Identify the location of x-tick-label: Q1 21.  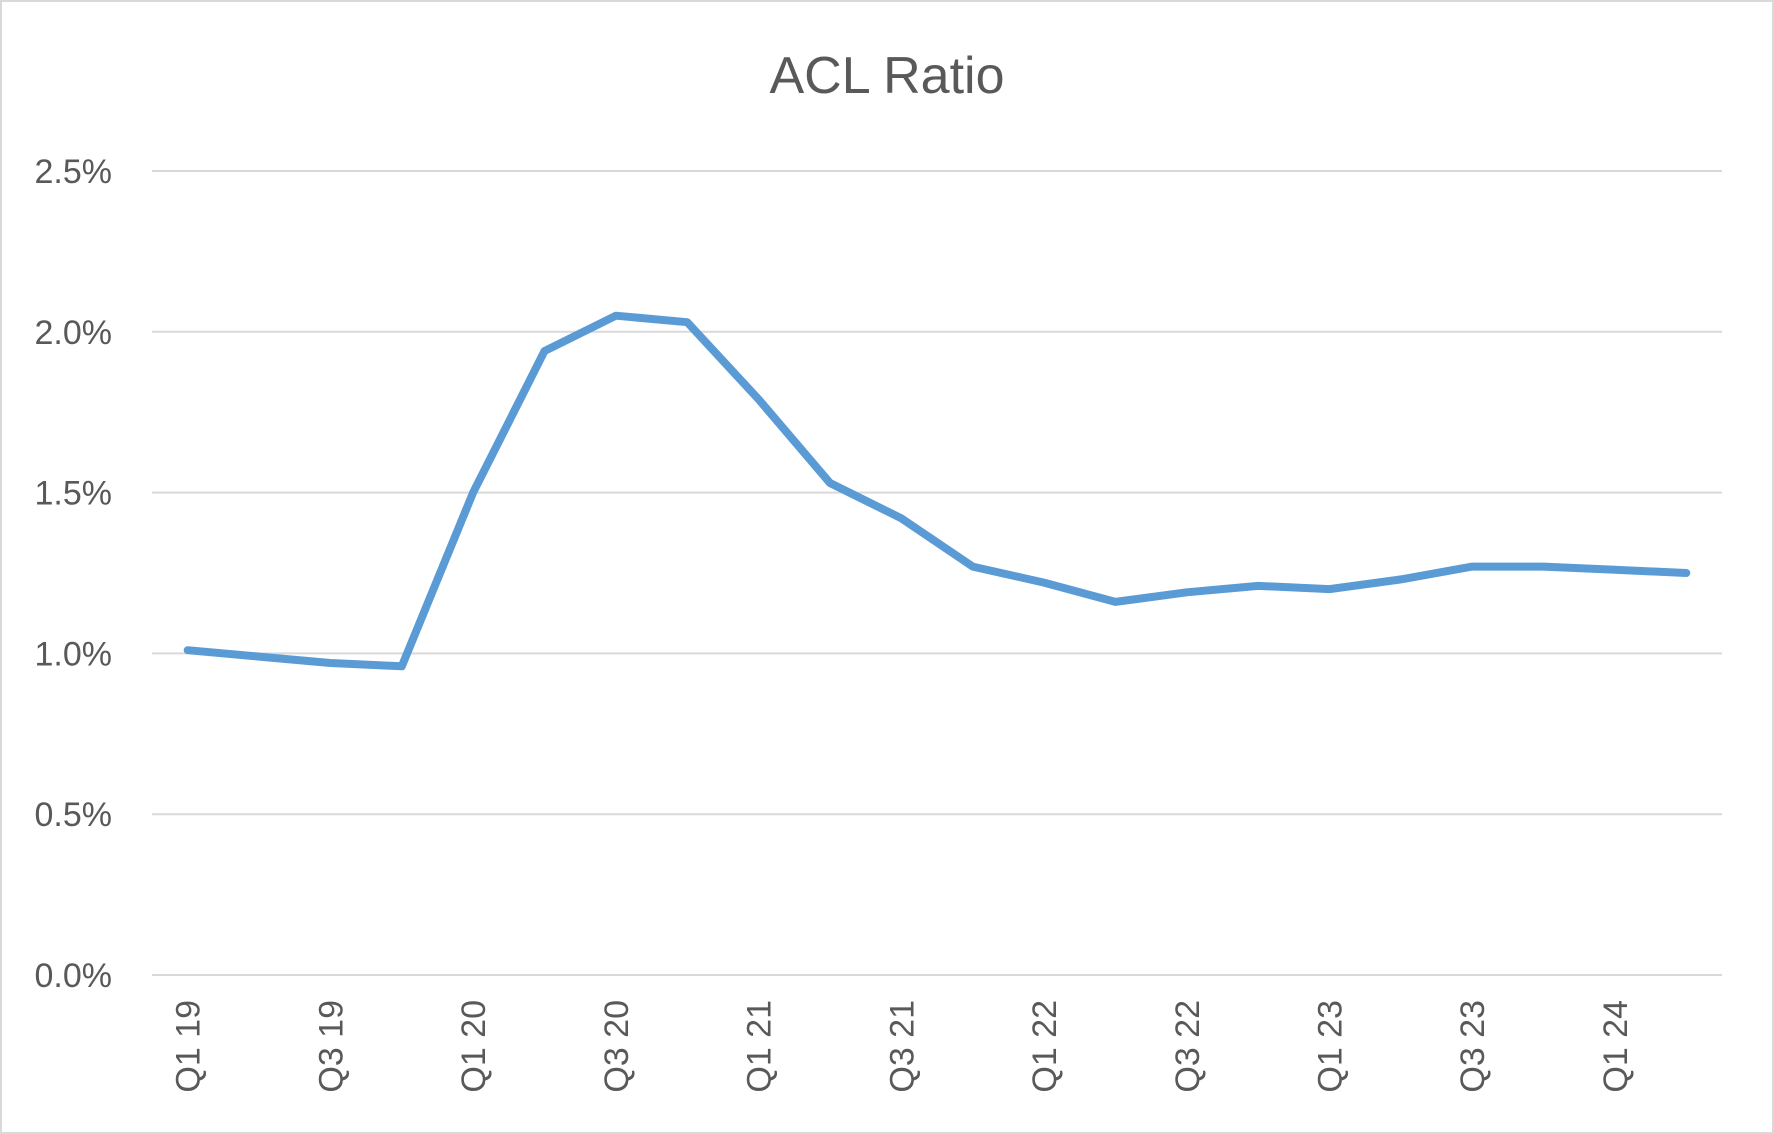
(760, 1046).